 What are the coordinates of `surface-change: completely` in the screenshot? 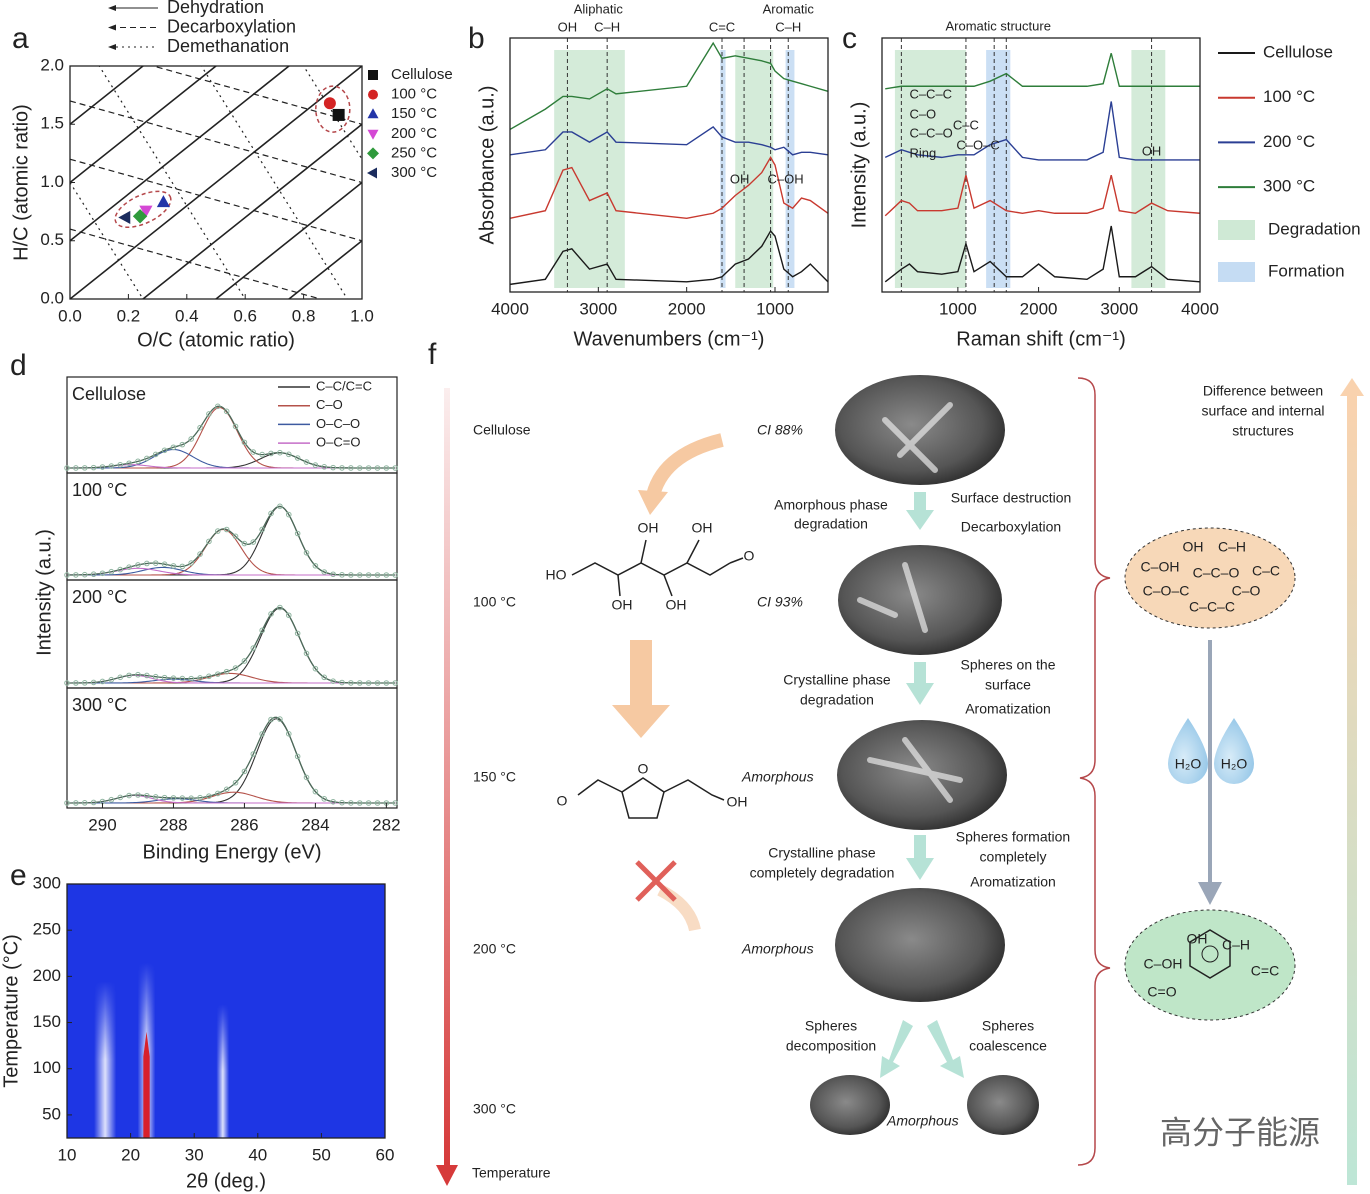 It's located at (1013, 857).